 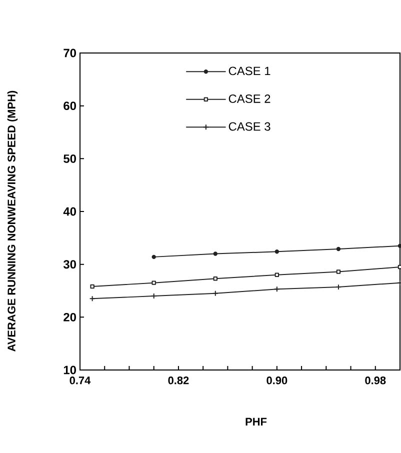 I want to click on legend-label: CASE 3, so click(x=249, y=126).